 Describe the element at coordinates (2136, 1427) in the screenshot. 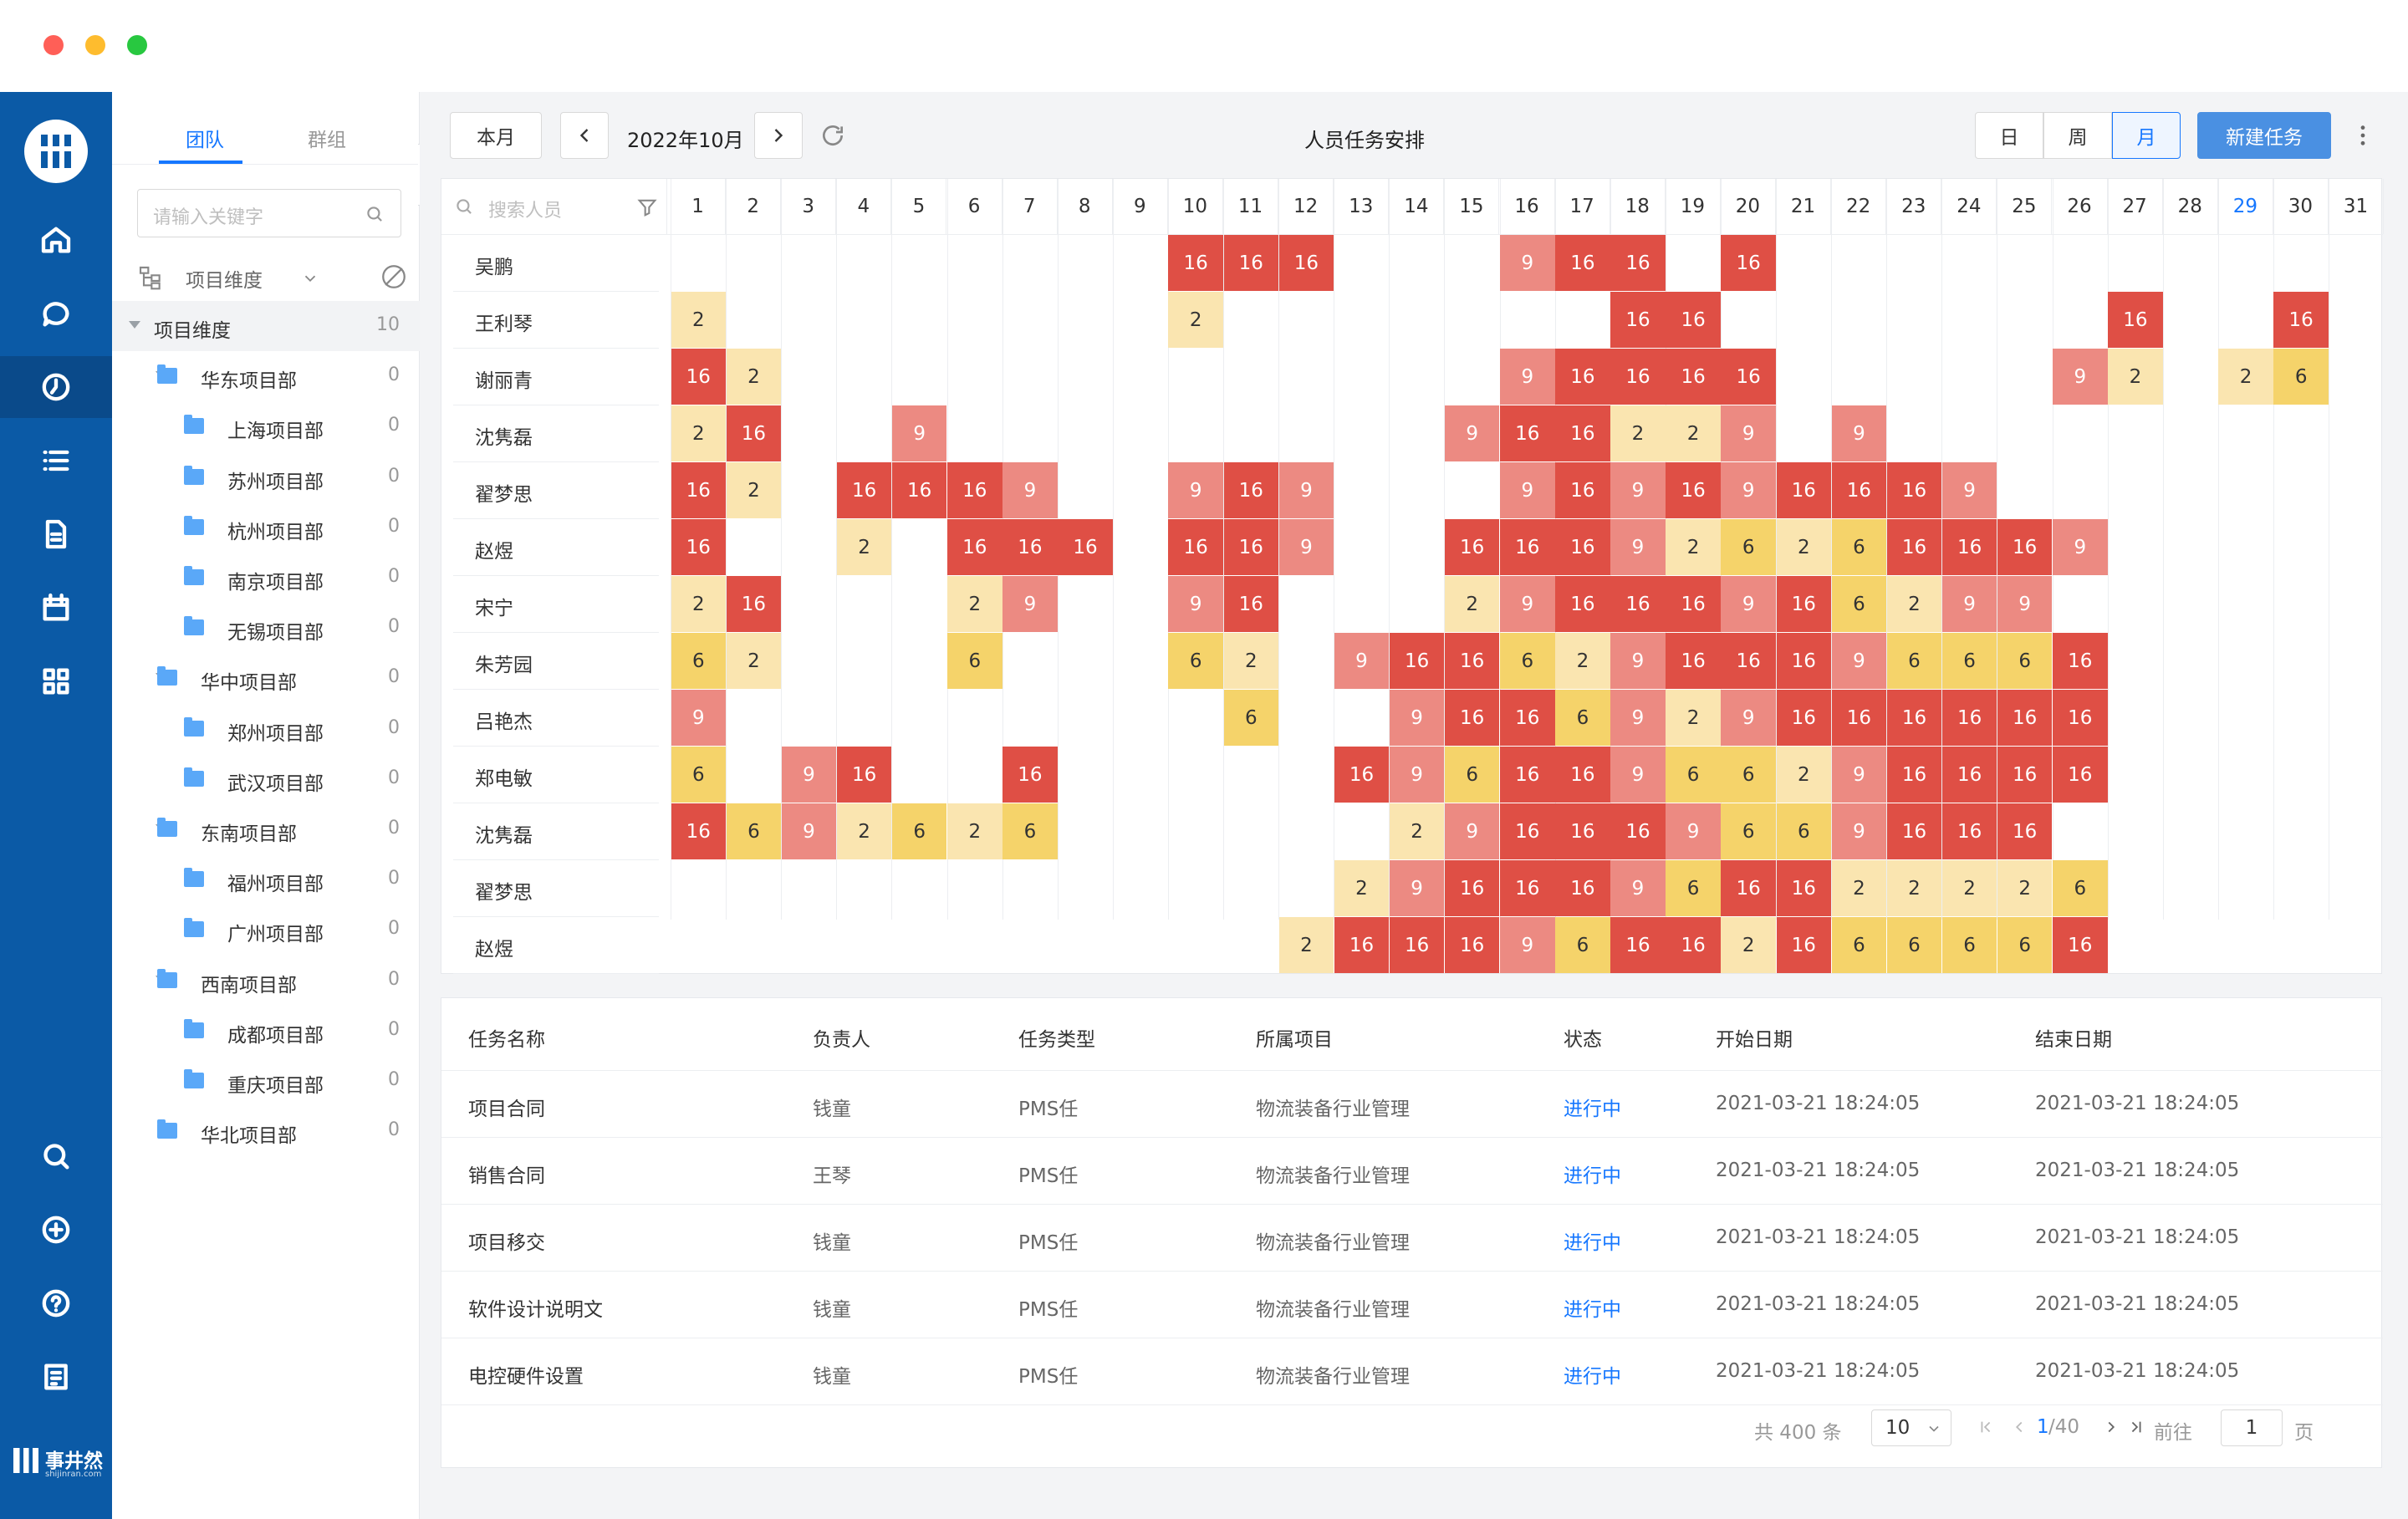

I see `last-page-icon` at that location.